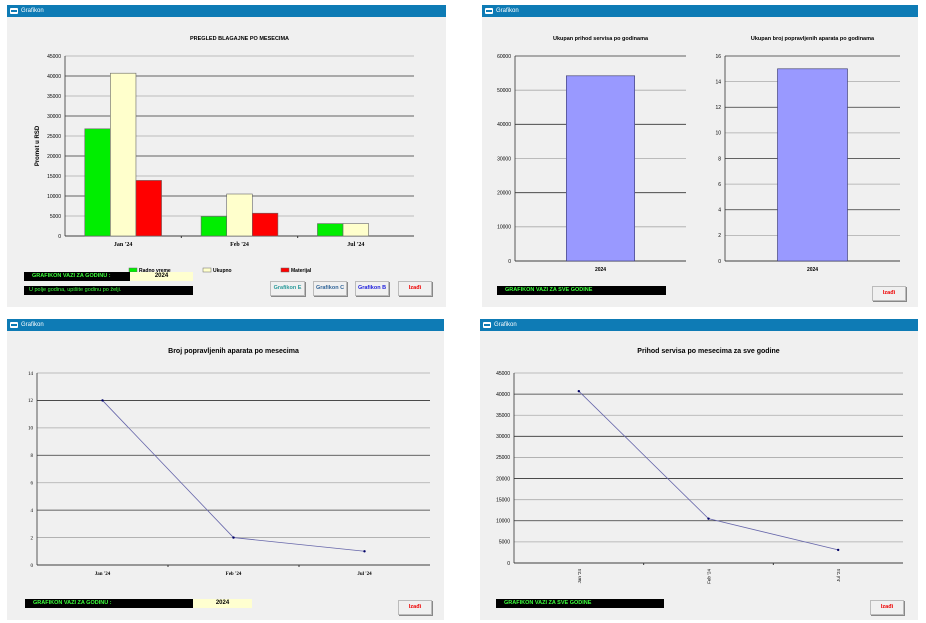 This screenshot has height=623, width=926. Describe the element at coordinates (301, 271) in the screenshot. I see `legend-label: Materijal` at that location.